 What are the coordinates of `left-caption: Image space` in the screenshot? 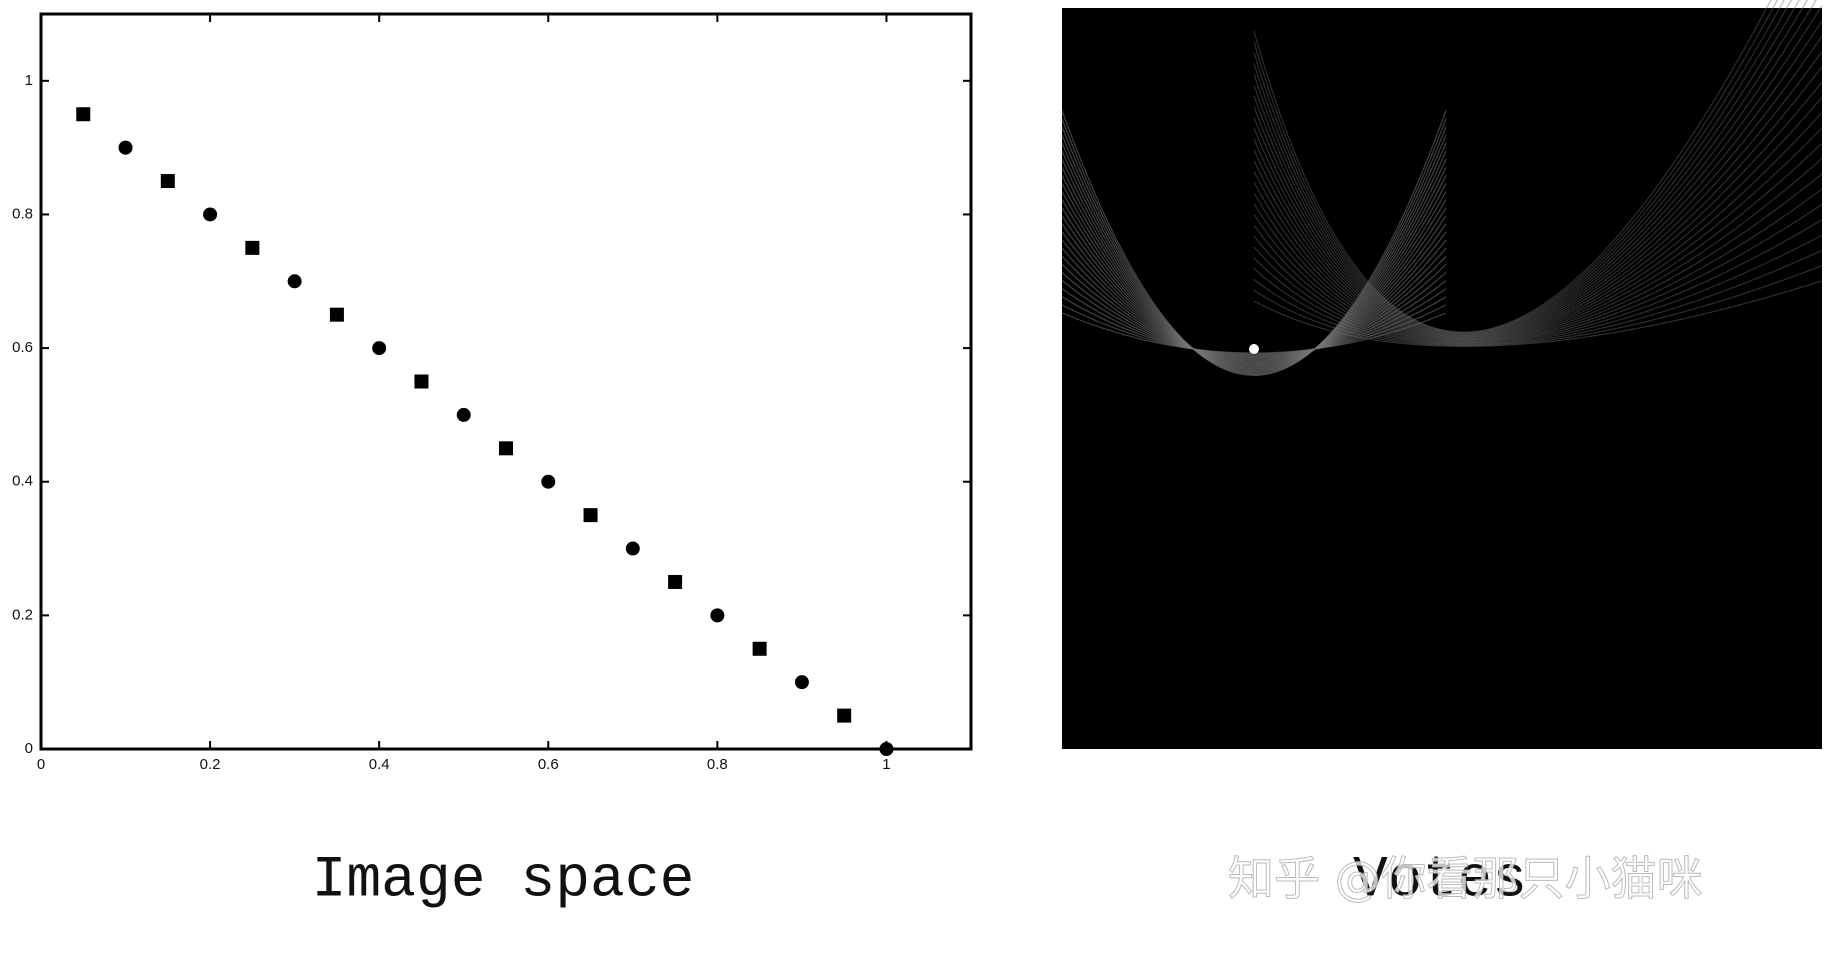 It's located at (503, 880).